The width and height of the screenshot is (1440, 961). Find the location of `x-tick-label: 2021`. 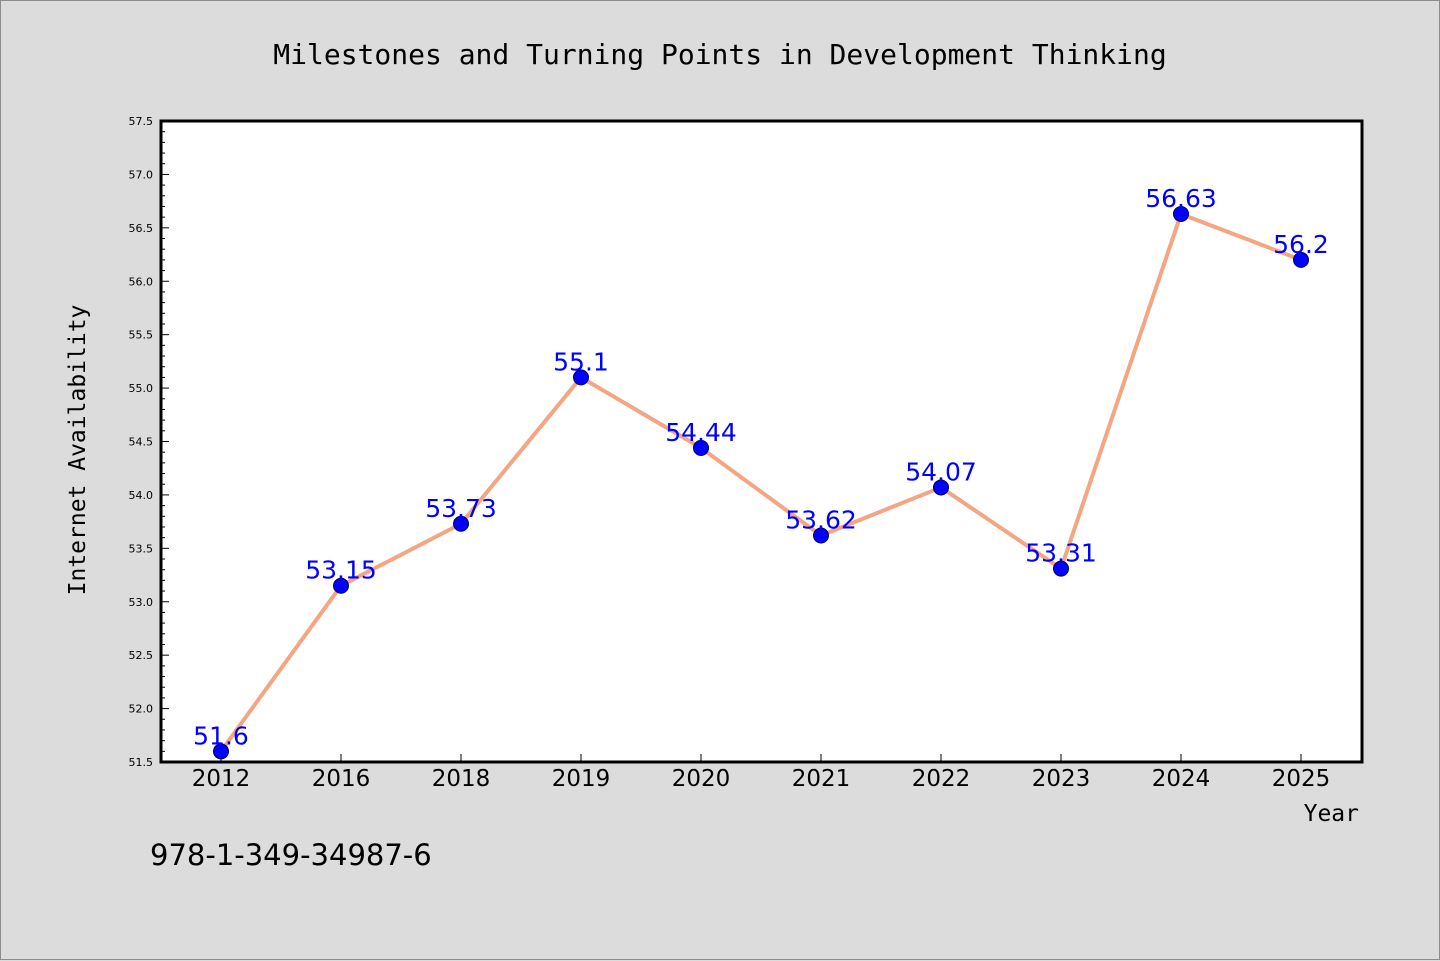

x-tick-label: 2021 is located at coordinates (821, 779).